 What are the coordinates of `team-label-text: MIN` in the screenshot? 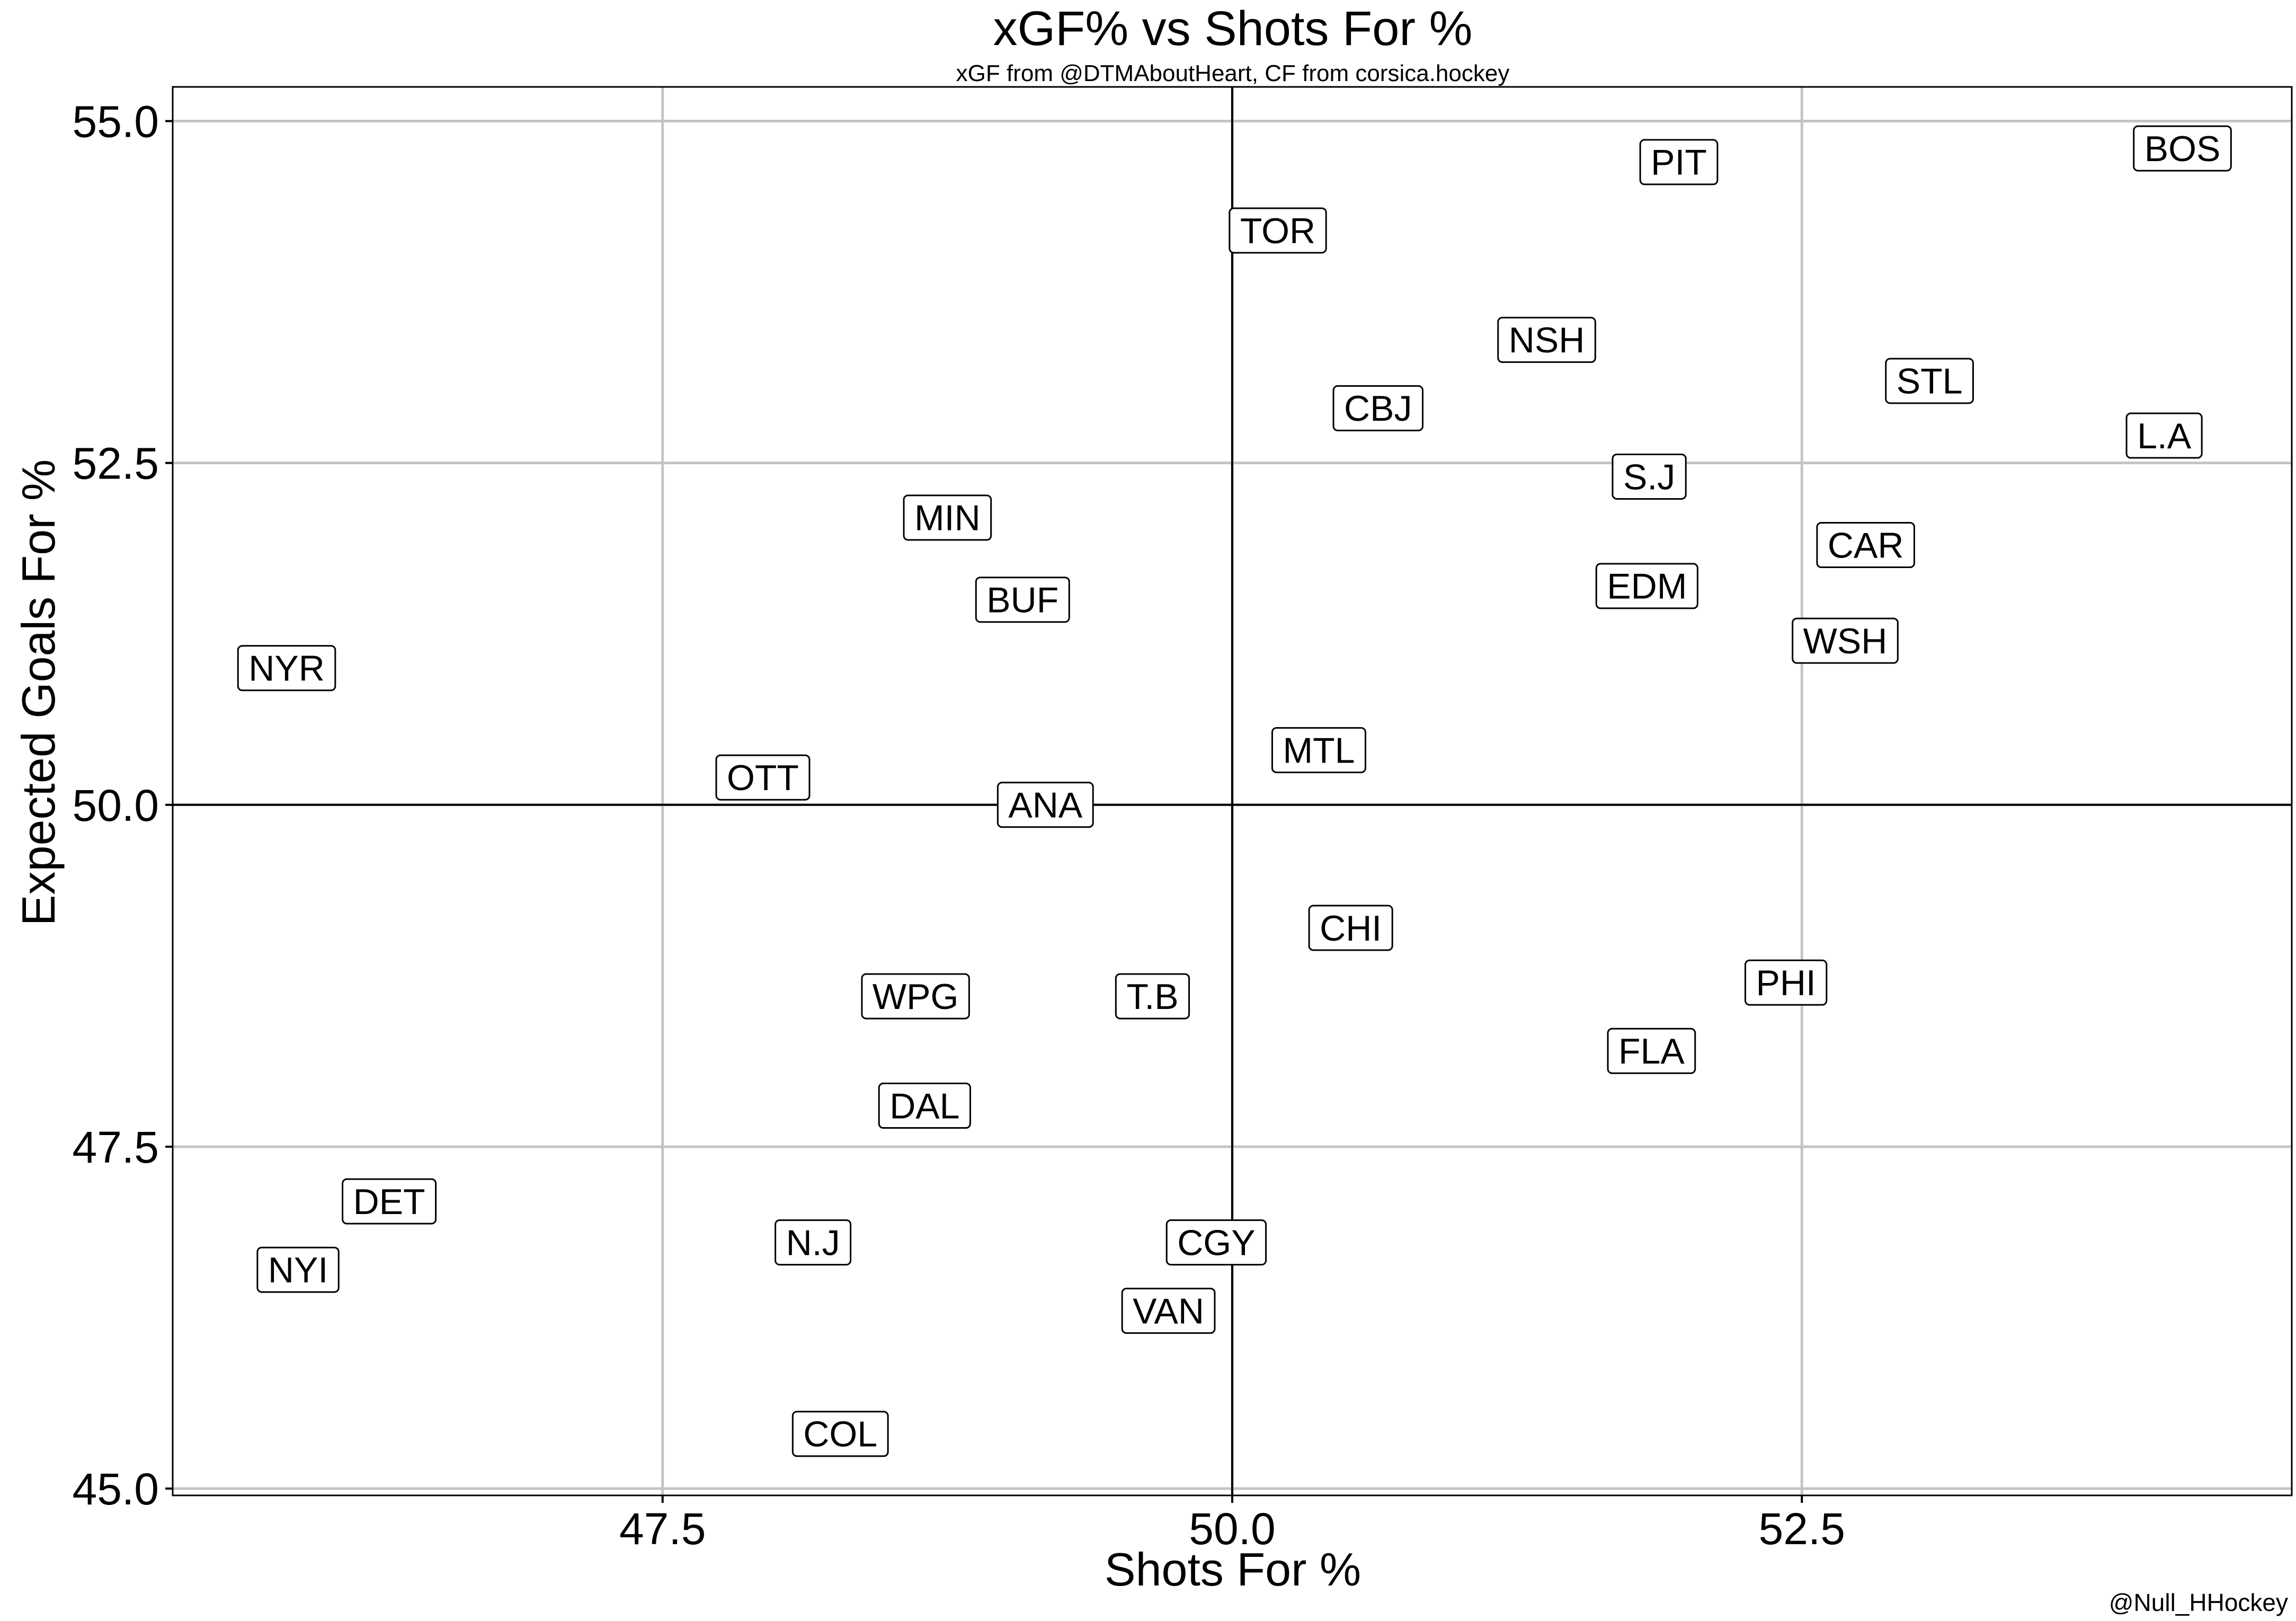 It's located at (948, 518).